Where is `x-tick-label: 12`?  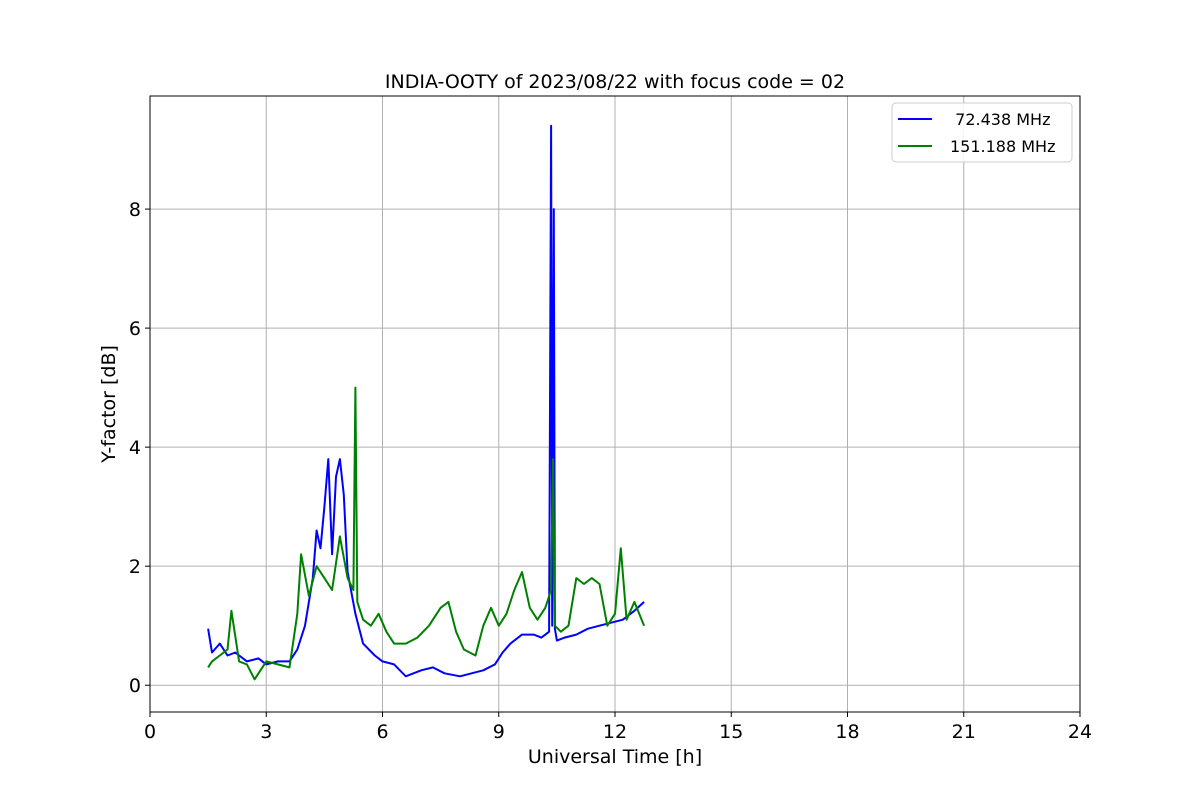
x-tick-label: 12 is located at coordinates (615, 732).